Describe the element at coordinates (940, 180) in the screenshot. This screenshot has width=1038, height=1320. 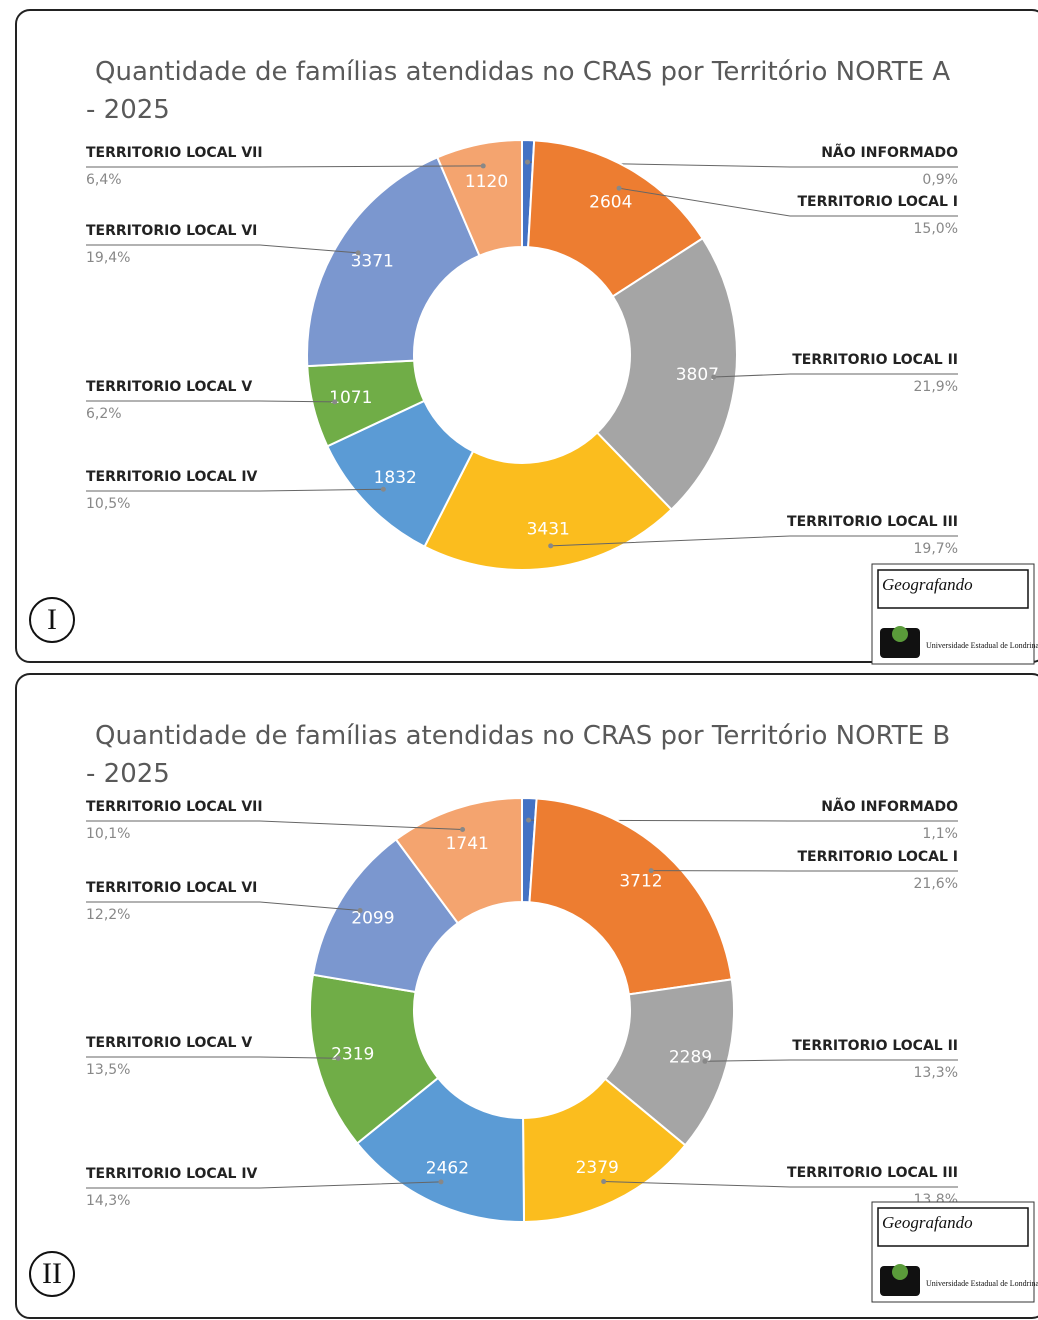
I see `percent-label: 0,9%` at that location.